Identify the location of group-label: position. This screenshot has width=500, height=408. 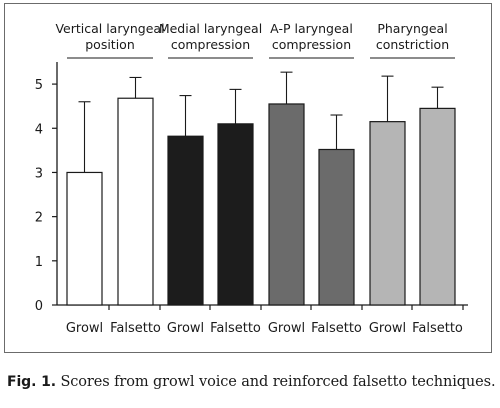
(110, 44).